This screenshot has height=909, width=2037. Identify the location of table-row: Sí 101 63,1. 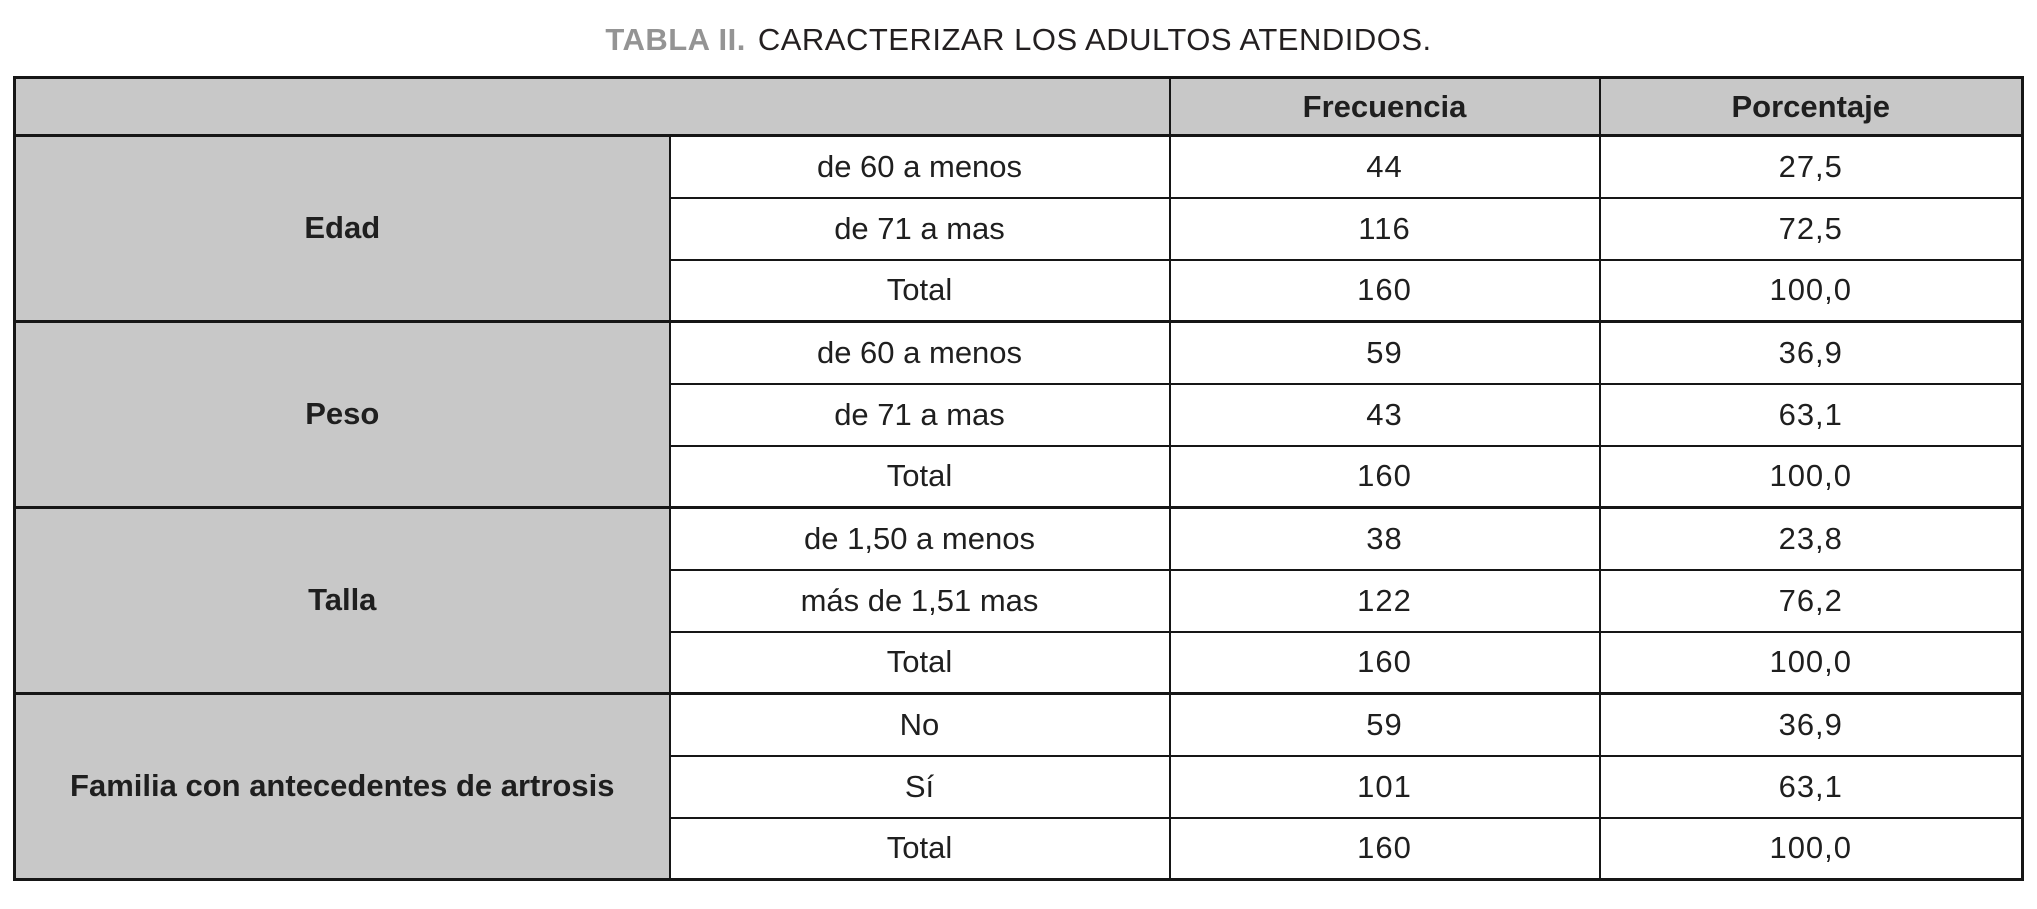
(1019, 786).